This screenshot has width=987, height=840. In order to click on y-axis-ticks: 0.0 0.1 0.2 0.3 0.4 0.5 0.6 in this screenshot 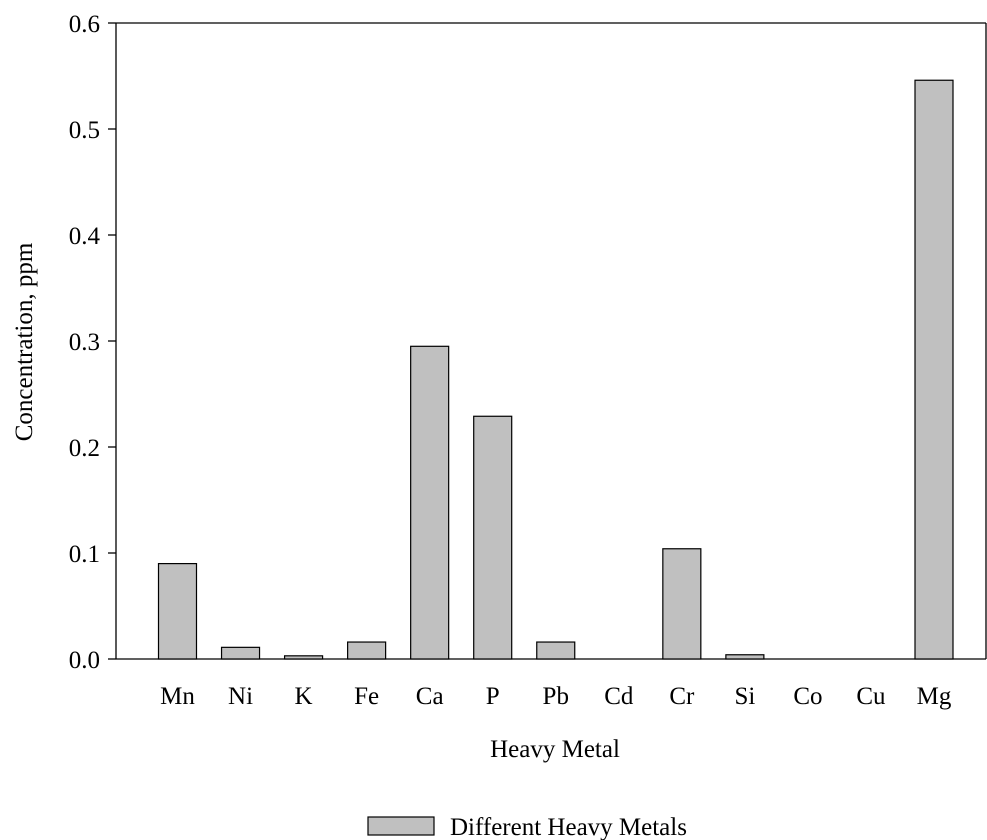, I will do `click(92, 342)`.